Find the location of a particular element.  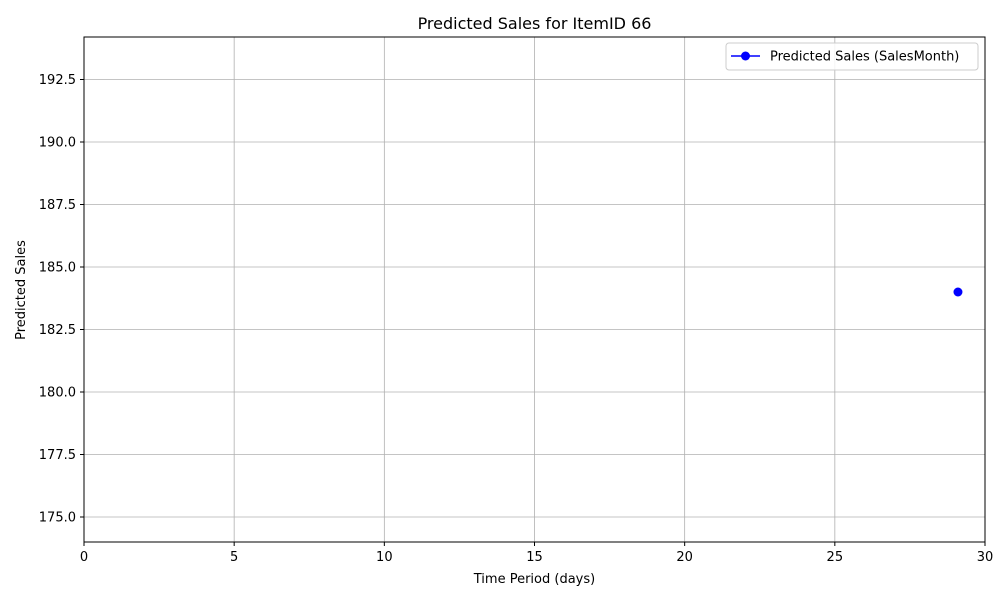

legend-label: Predicted Sales (SalesMonth) is located at coordinates (864, 57).